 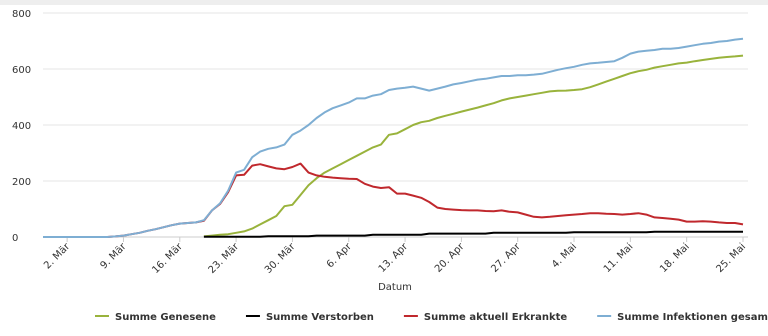 I want to click on x-tick-label: 20. Apr, so click(x=450, y=258).